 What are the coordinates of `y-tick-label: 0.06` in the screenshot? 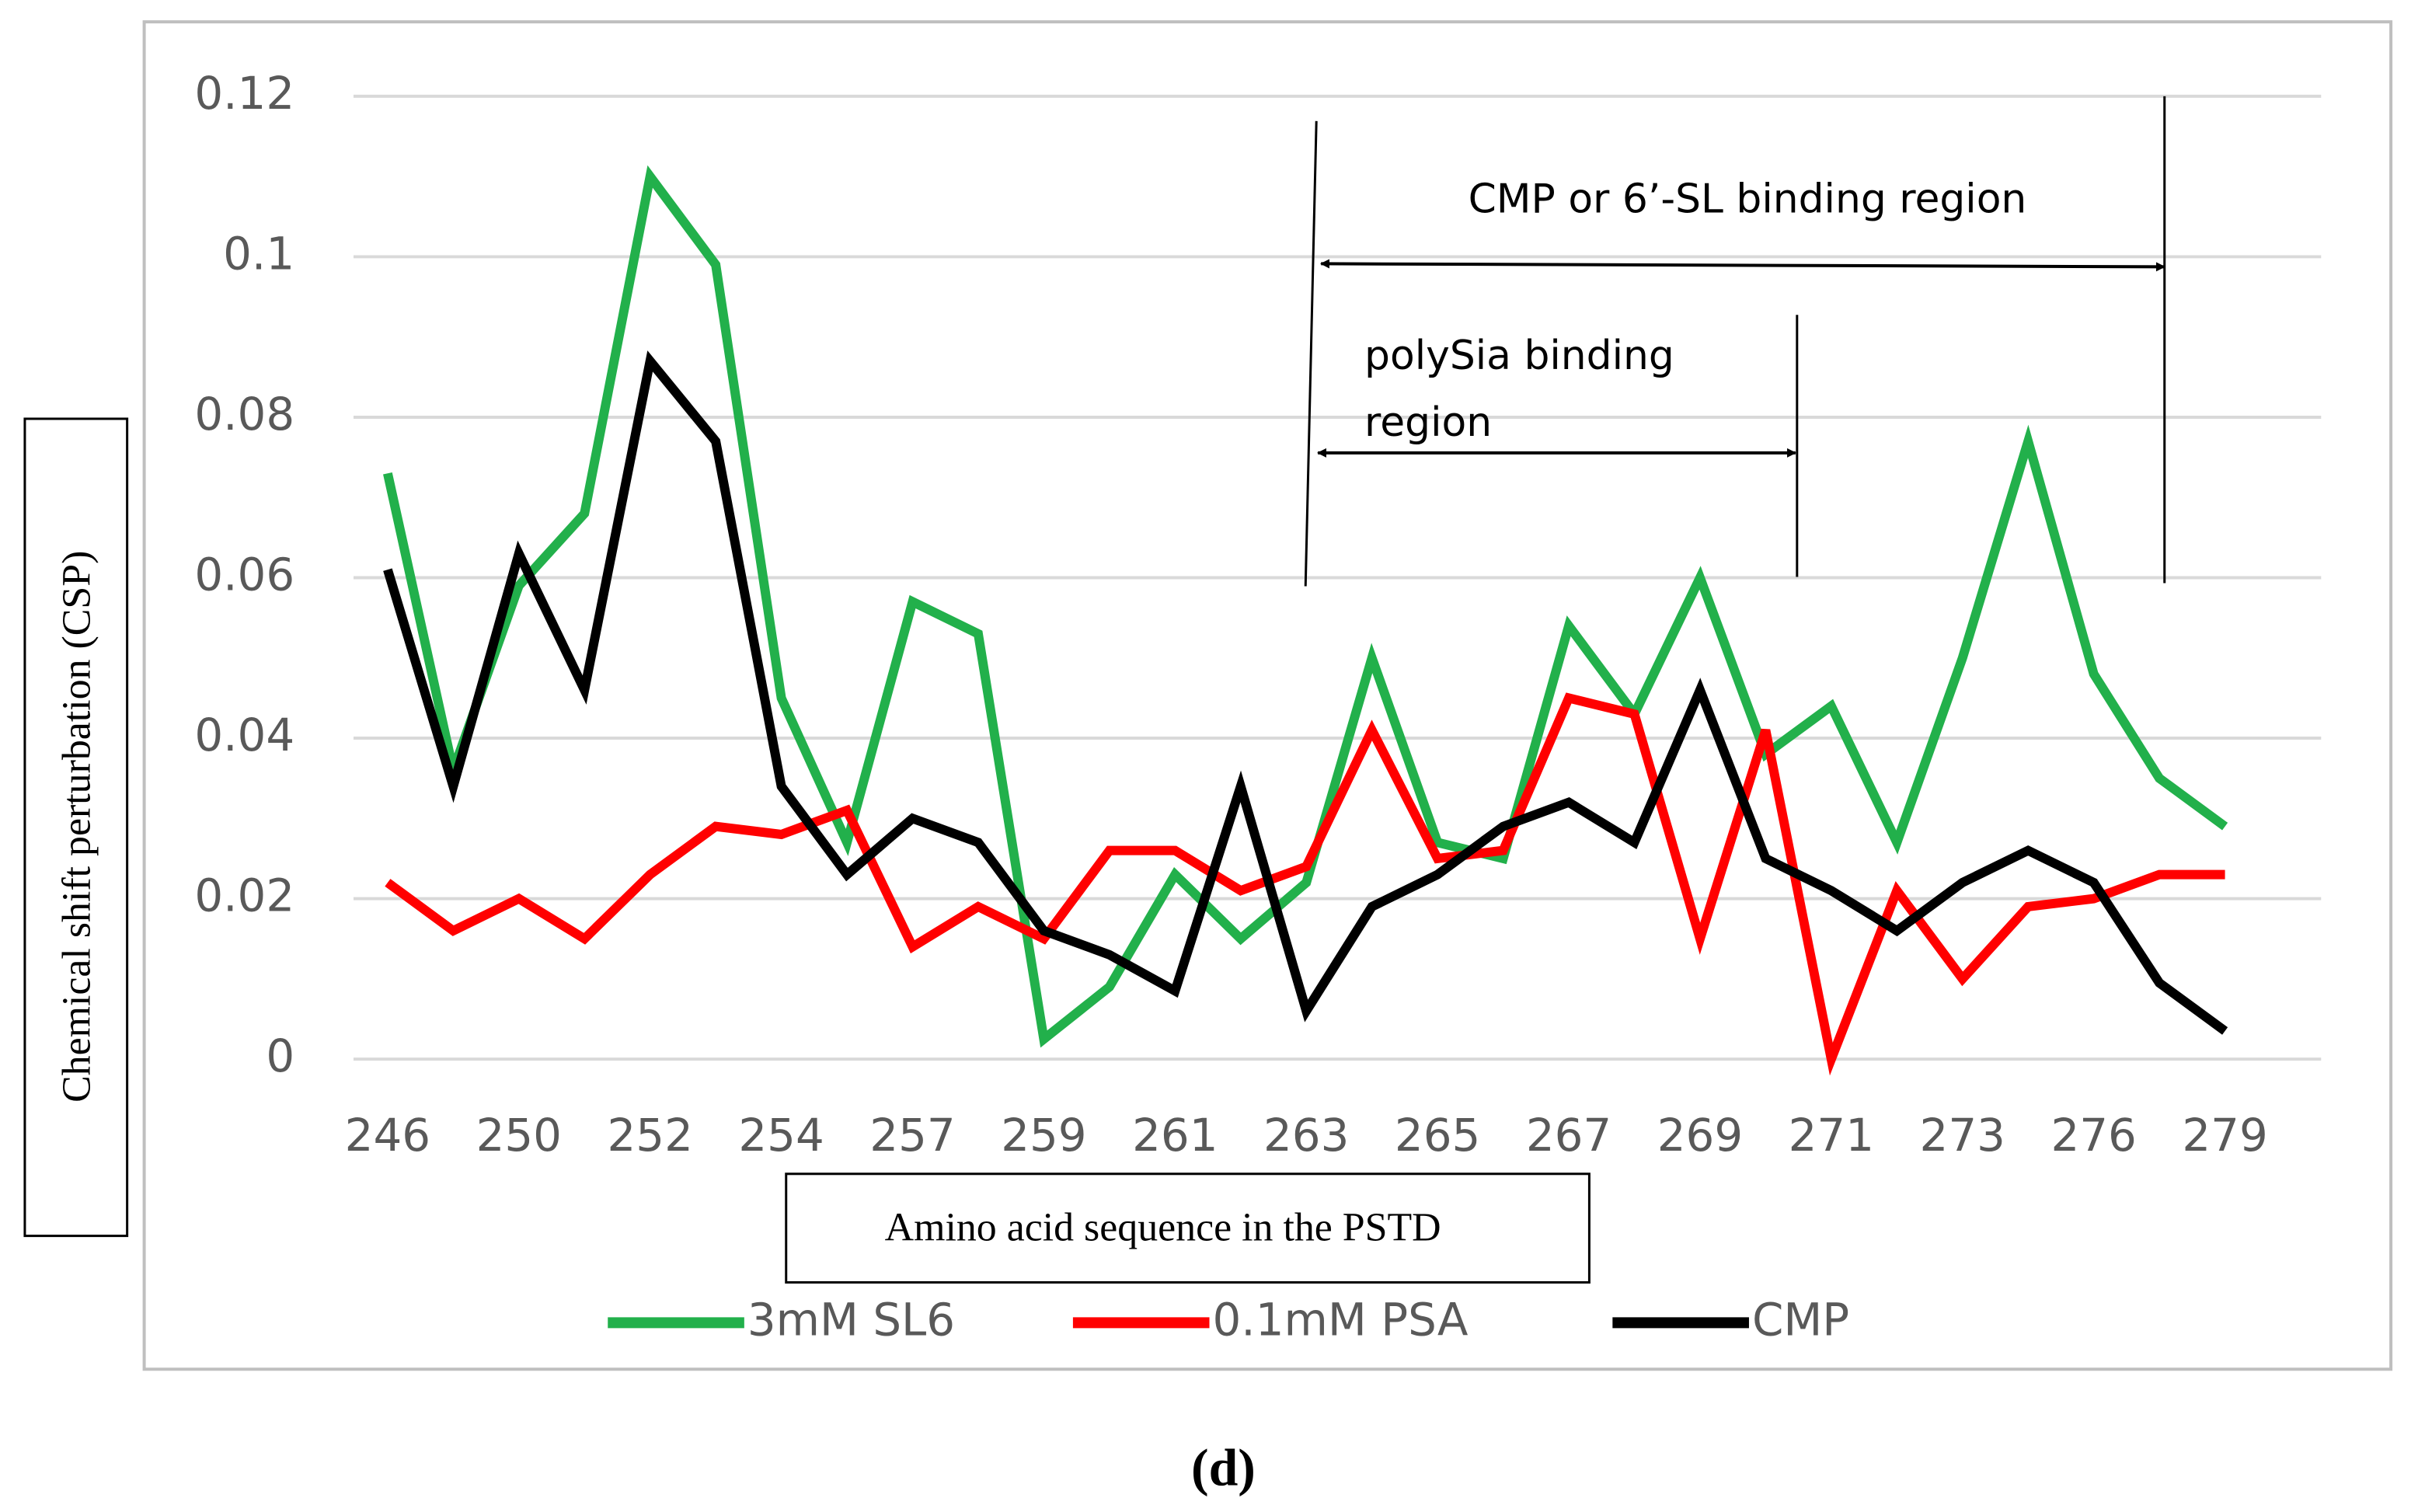 It's located at (244, 575).